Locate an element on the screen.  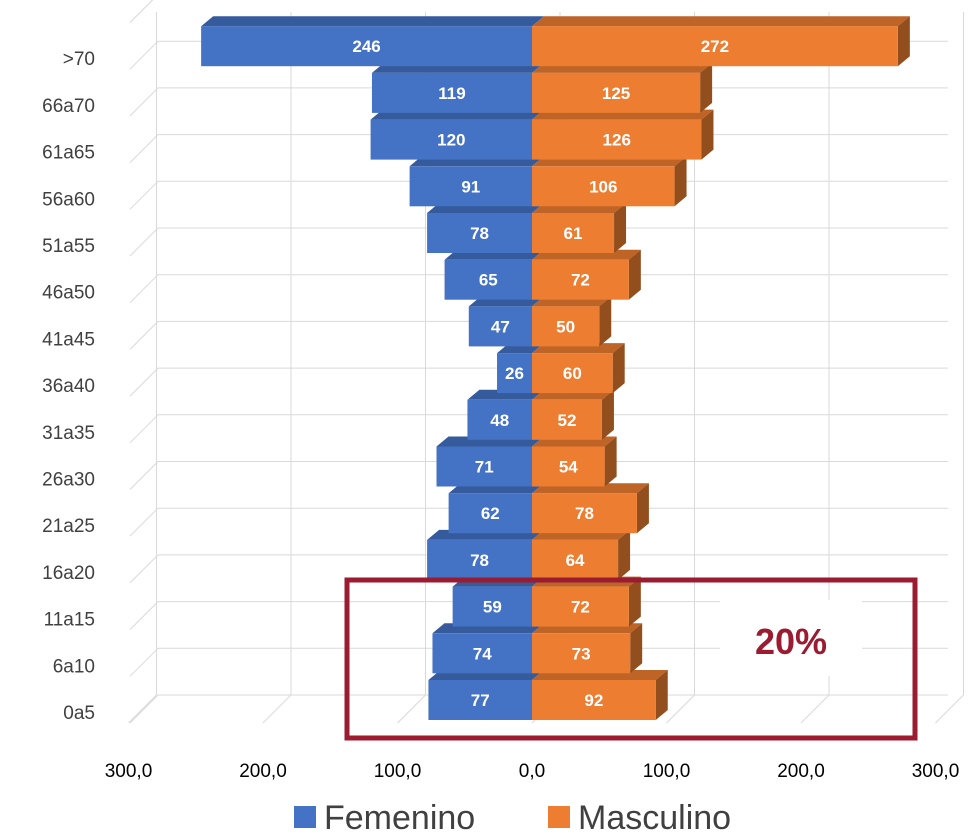
data-label: 47 is located at coordinates (500, 326).